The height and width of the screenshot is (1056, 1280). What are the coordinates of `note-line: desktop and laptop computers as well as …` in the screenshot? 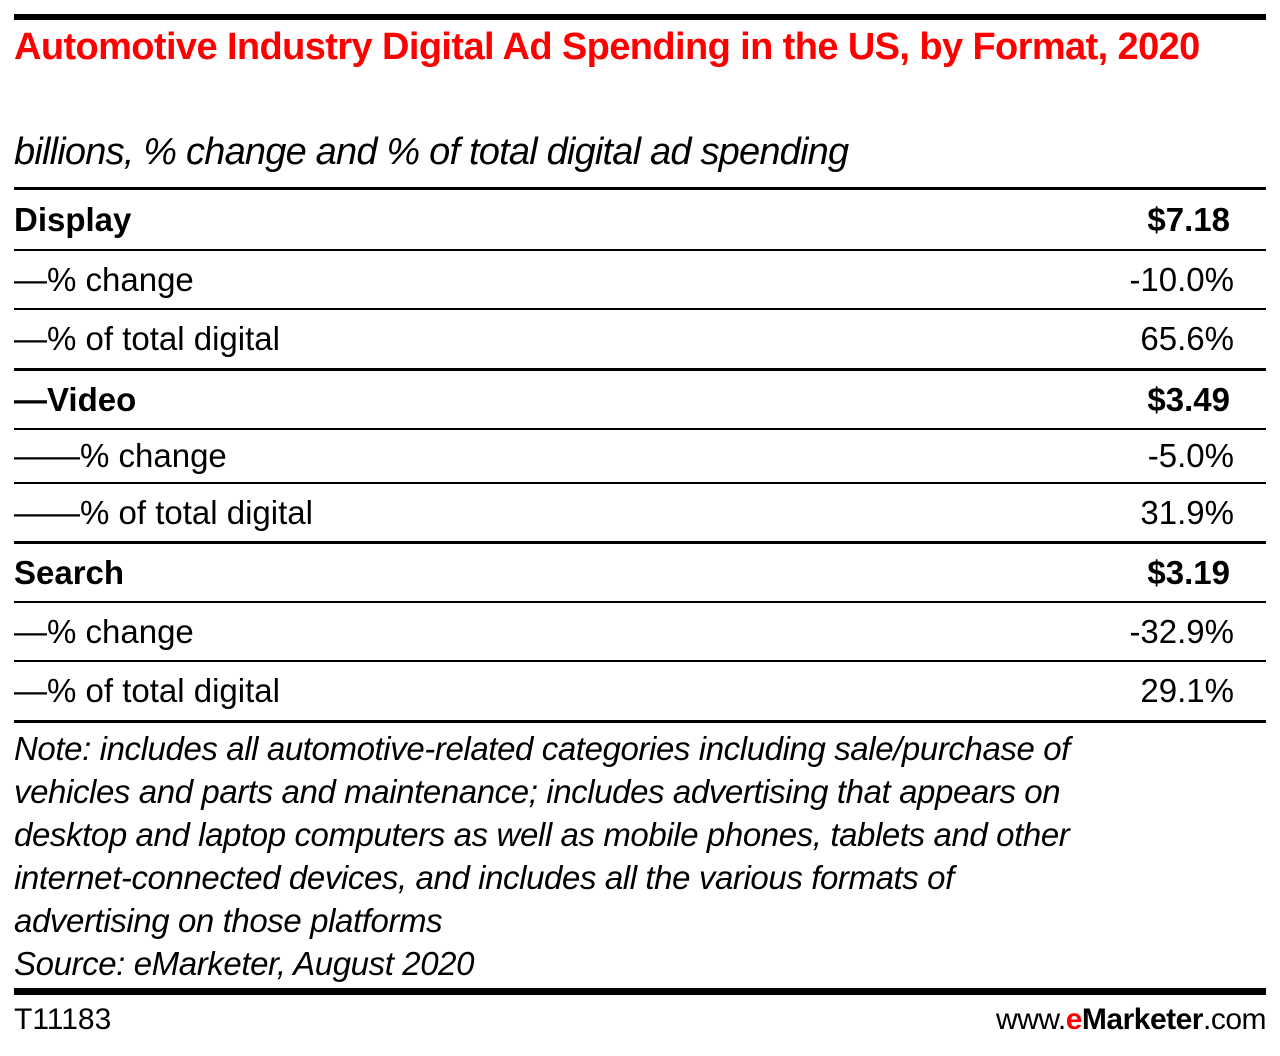 It's located at (542, 834).